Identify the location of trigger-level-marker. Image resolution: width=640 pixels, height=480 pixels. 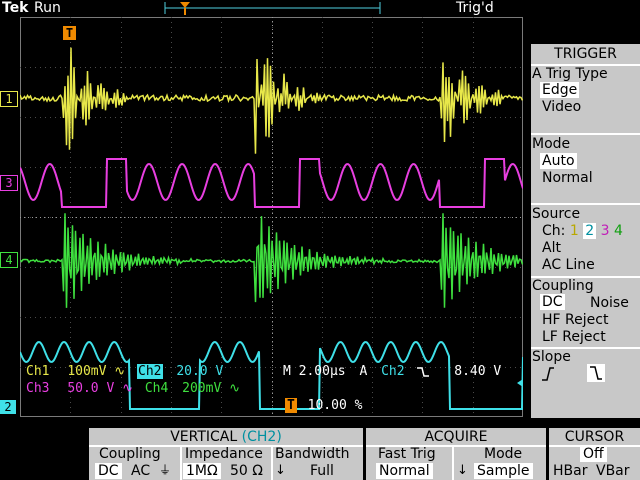
(520, 383).